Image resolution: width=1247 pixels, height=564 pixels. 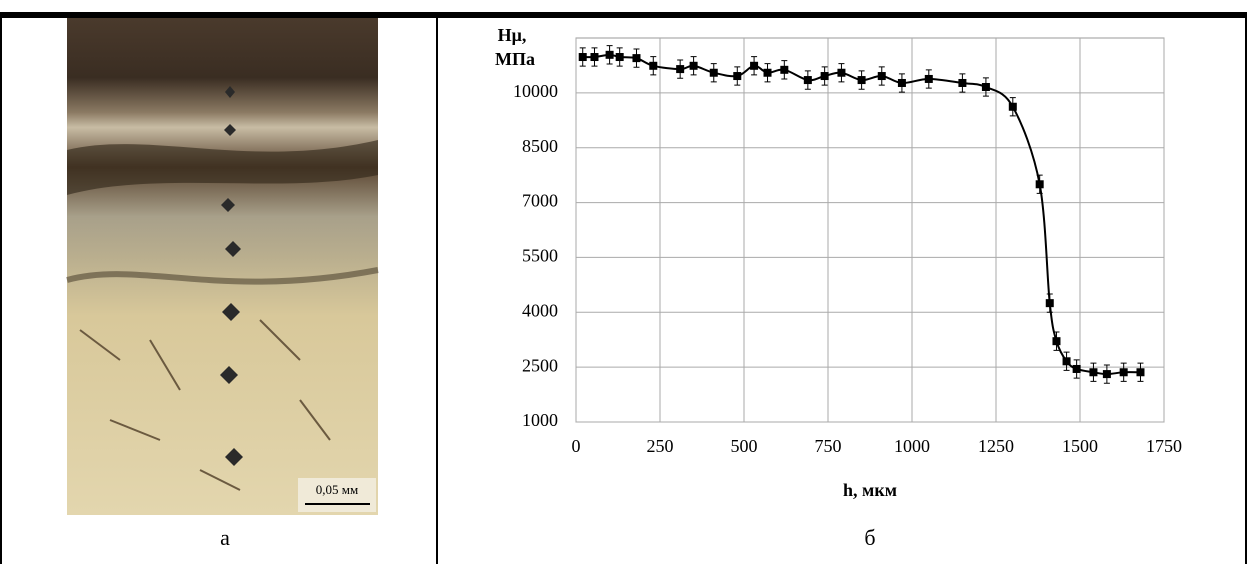 What do you see at coordinates (1080, 446) in the screenshot?
I see `x-tick-label: 1500` at bounding box center [1080, 446].